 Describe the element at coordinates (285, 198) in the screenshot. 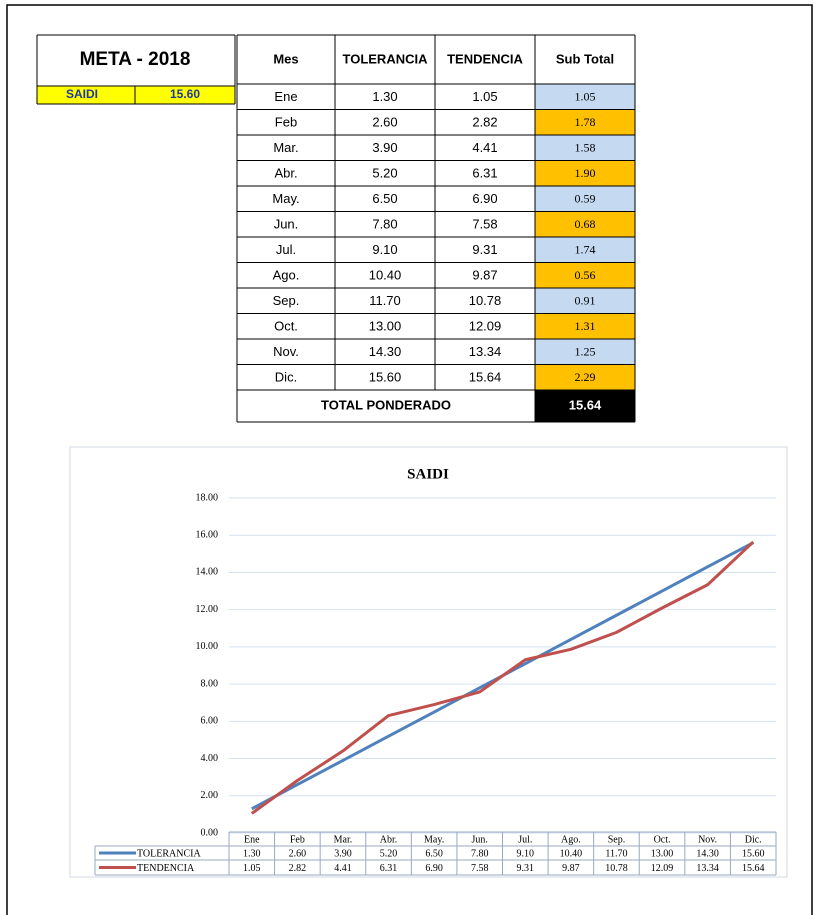

I see `table-cell: May.` at that location.